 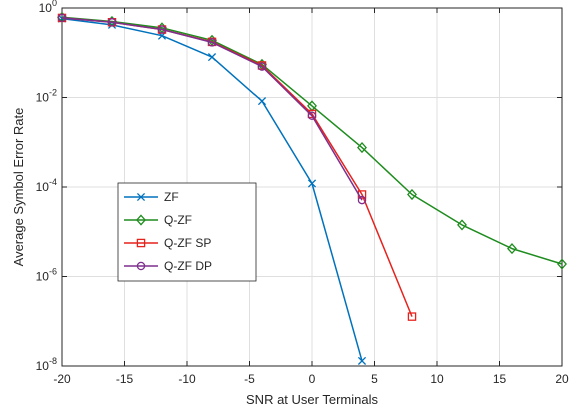 What do you see at coordinates (437, 379) in the screenshot?
I see `x-tick-label: 10` at bounding box center [437, 379].